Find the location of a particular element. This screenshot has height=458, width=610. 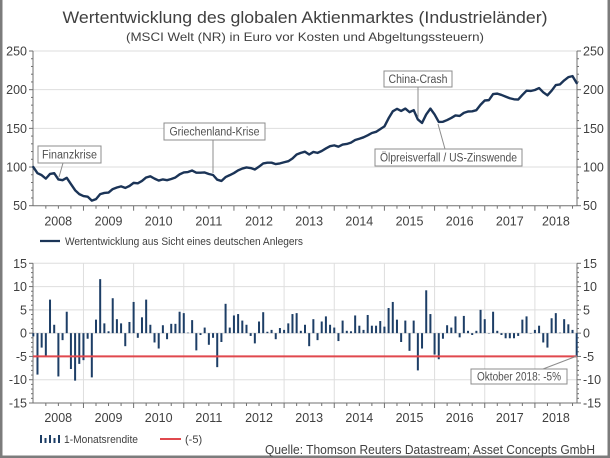

y-tick-label-right: 5 is located at coordinates (586, 310).